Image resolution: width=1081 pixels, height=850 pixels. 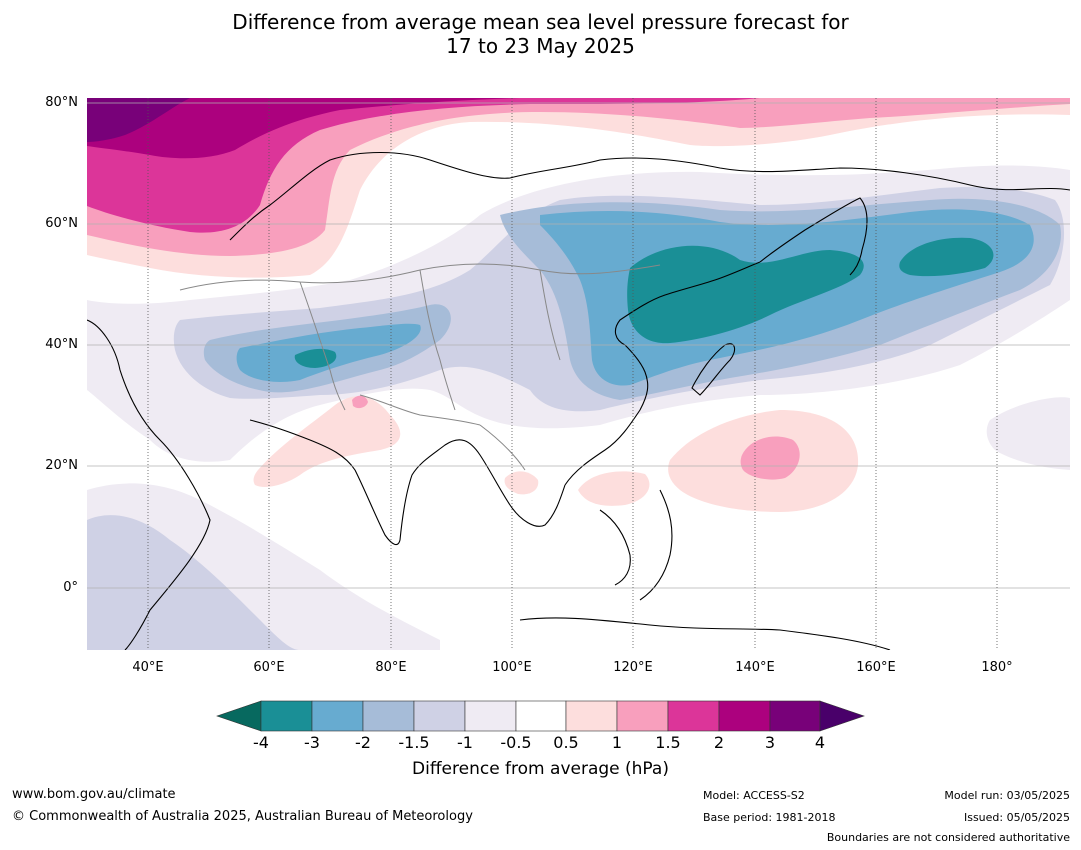 What do you see at coordinates (668, 742) in the screenshot?
I see `colorbar-tick: 1.5` at bounding box center [668, 742].